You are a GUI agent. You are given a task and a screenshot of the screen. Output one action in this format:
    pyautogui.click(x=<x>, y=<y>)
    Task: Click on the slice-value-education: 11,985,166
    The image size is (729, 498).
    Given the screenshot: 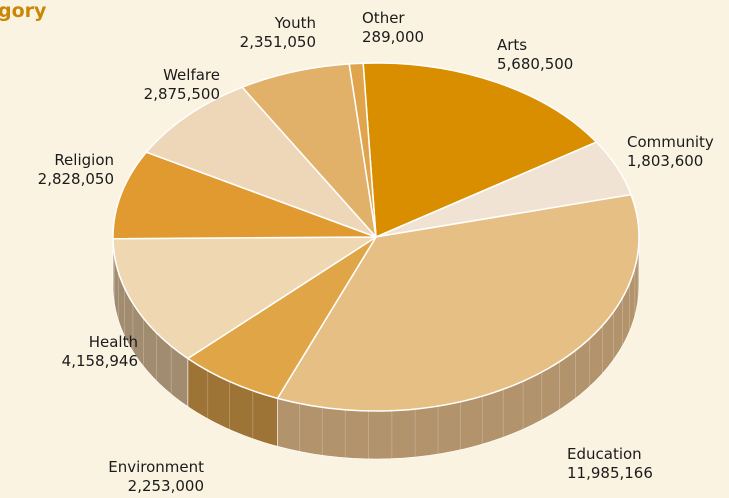 What is the action you would take?
    pyautogui.click(x=610, y=473)
    